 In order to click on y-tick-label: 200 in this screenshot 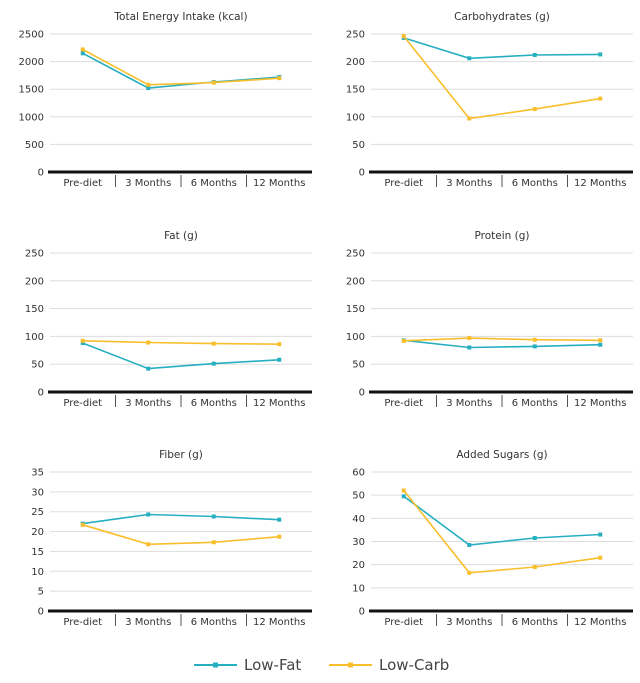, I will do `click(355, 281)`.